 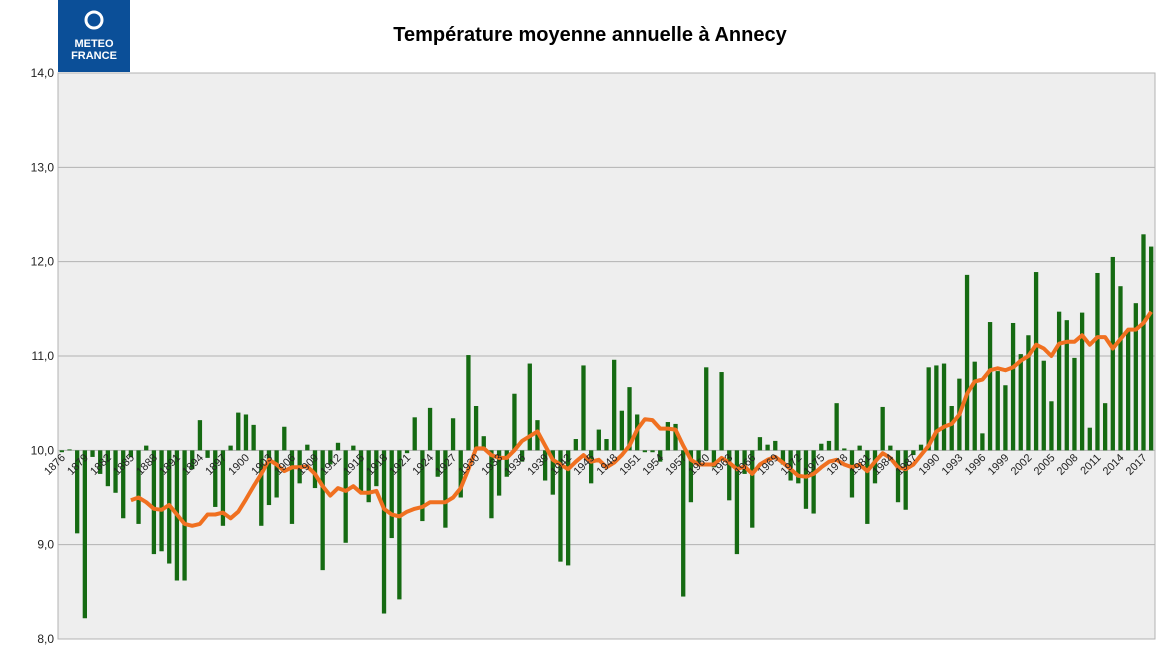 I want to click on chart-title: Température moyenne annuelle à Annecy, so click(x=590, y=35).